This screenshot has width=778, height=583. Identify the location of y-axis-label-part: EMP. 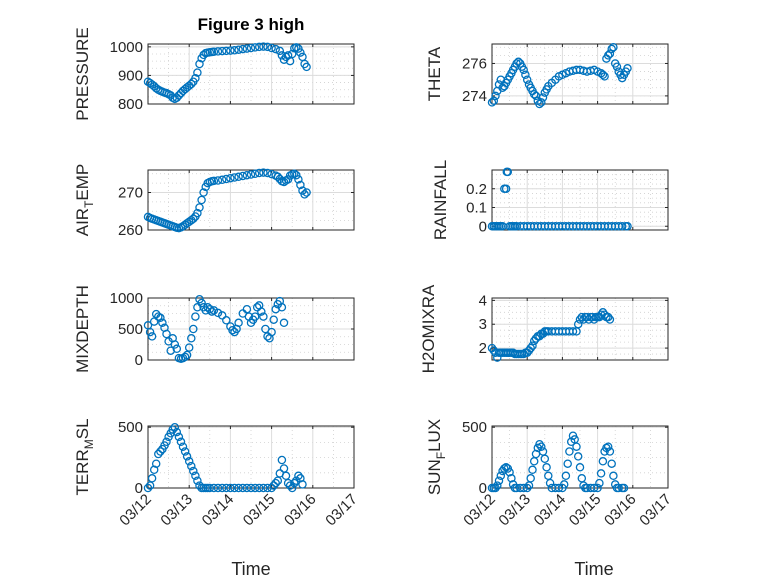
(82, 182).